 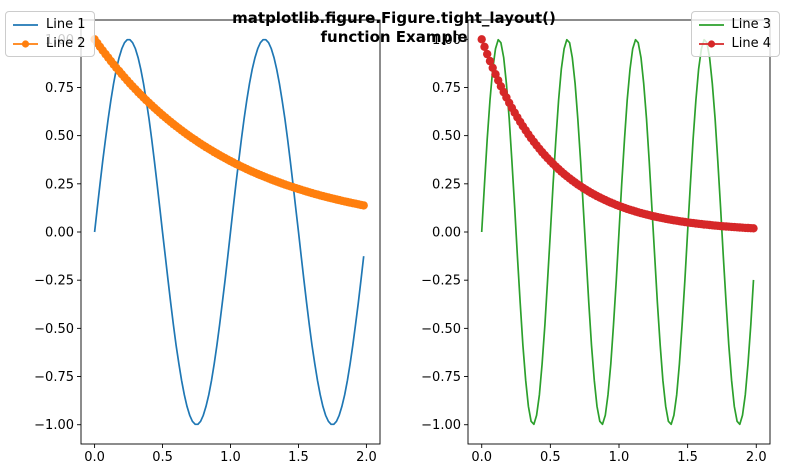 I want to click on legend-entry-line-2: Line 2, so click(x=49, y=43).